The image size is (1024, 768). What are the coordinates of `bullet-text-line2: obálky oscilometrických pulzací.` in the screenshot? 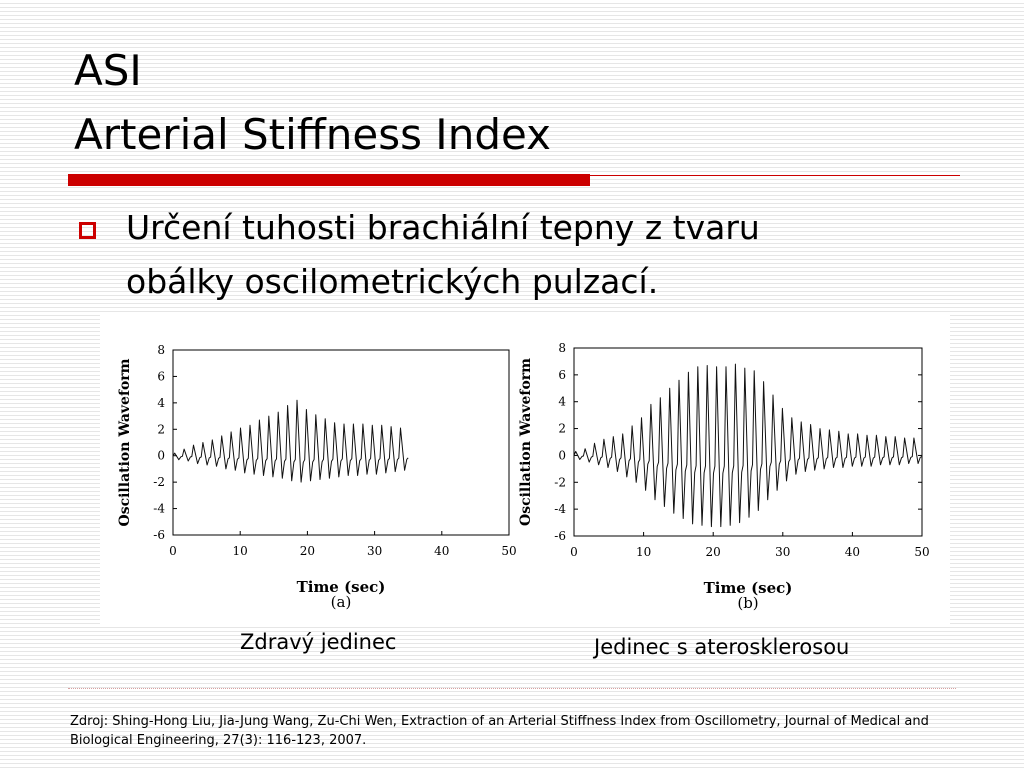 It's located at (392, 281).